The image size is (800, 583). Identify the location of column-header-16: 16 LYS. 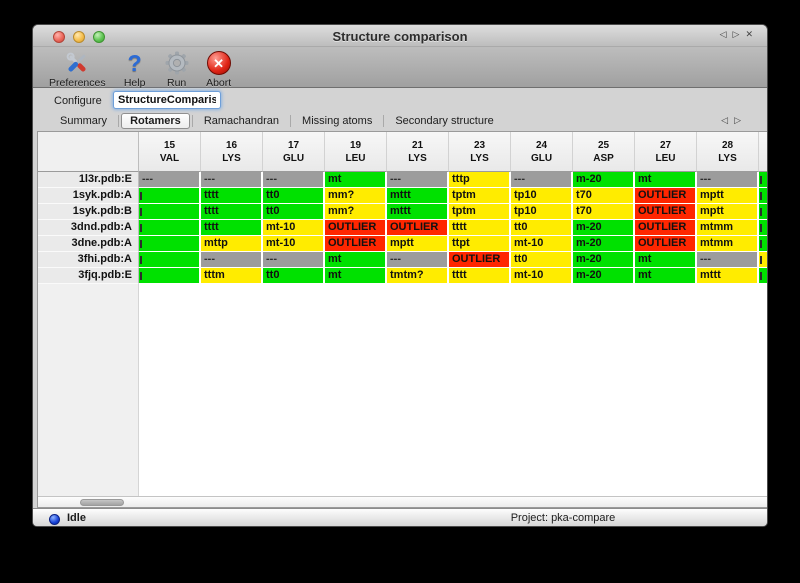
(232, 152).